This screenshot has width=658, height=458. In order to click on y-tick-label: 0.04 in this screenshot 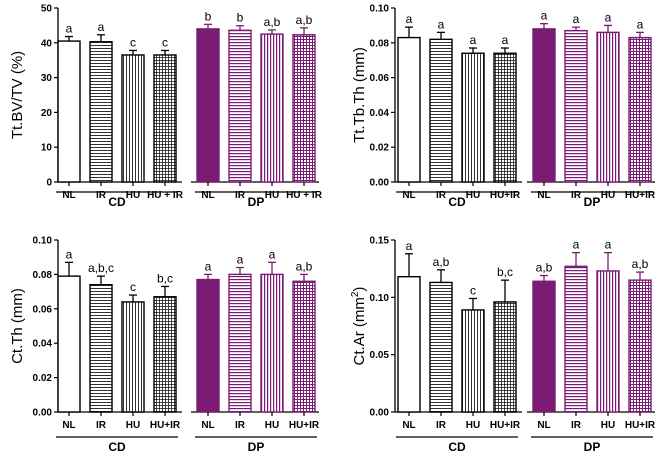, I will do `click(380, 113)`.